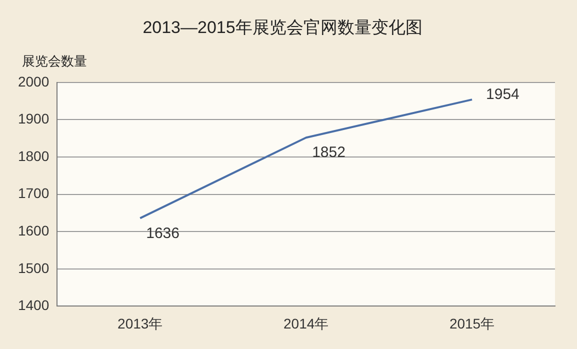  What do you see at coordinates (34, 268) in the screenshot?
I see `y-tick-label: 1500` at bounding box center [34, 268].